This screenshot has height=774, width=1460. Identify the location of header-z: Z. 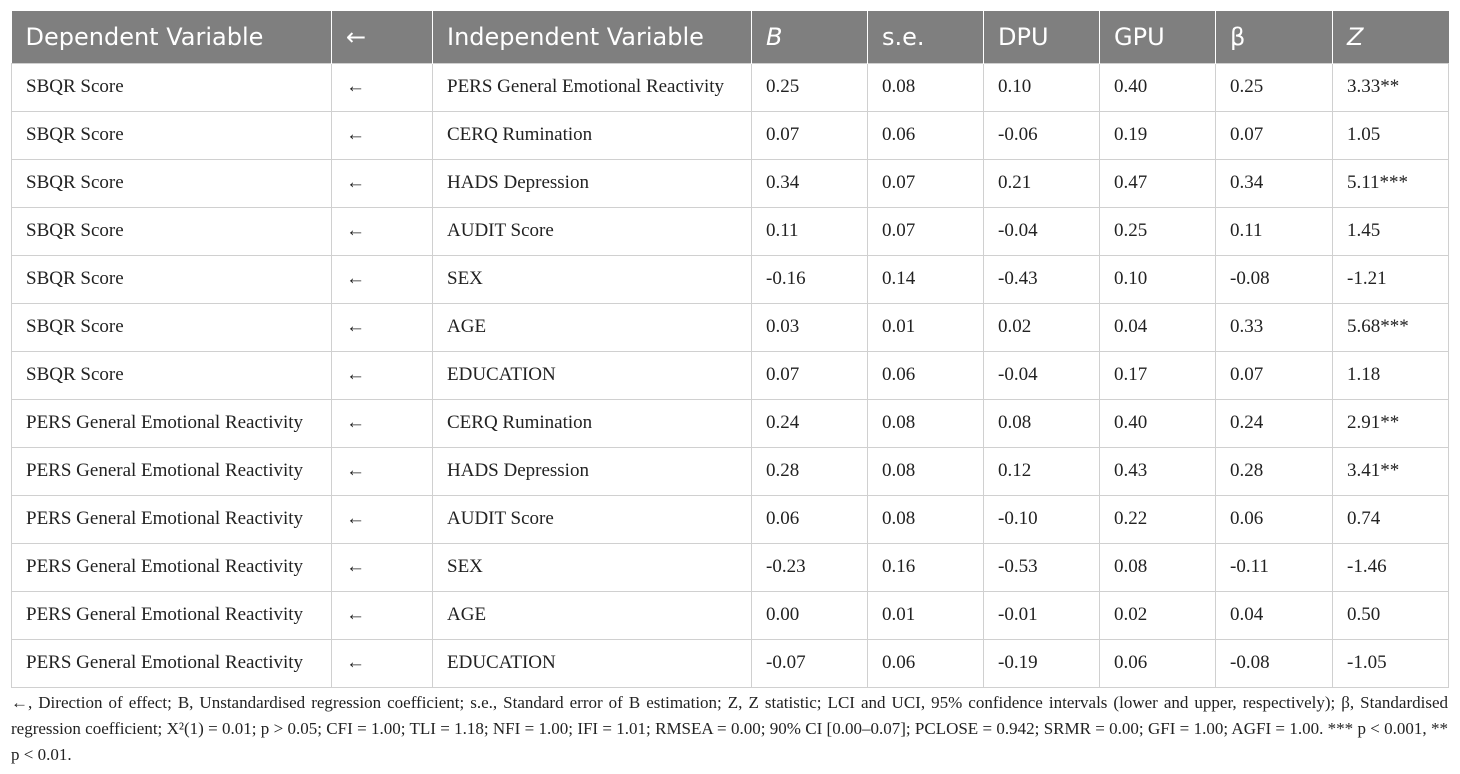
(1390, 37).